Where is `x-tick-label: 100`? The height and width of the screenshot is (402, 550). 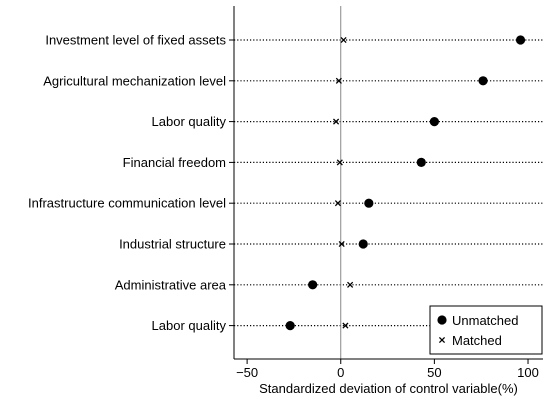 x-tick-label: 100 is located at coordinates (528, 372).